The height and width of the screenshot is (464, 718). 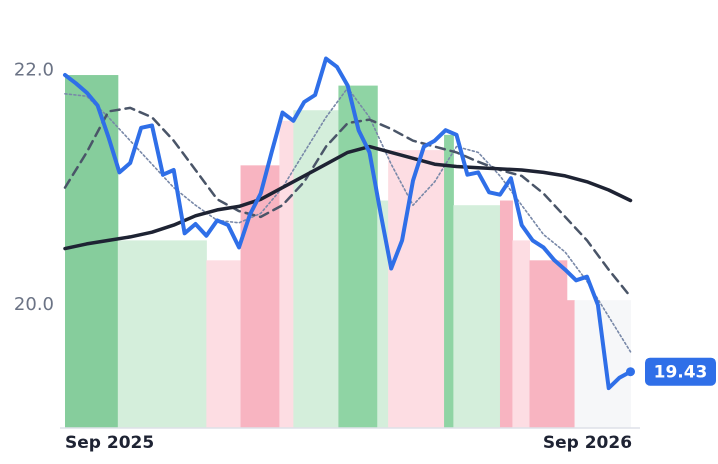 I want to click on x-tick-label: Sep 2026, so click(x=587, y=443).